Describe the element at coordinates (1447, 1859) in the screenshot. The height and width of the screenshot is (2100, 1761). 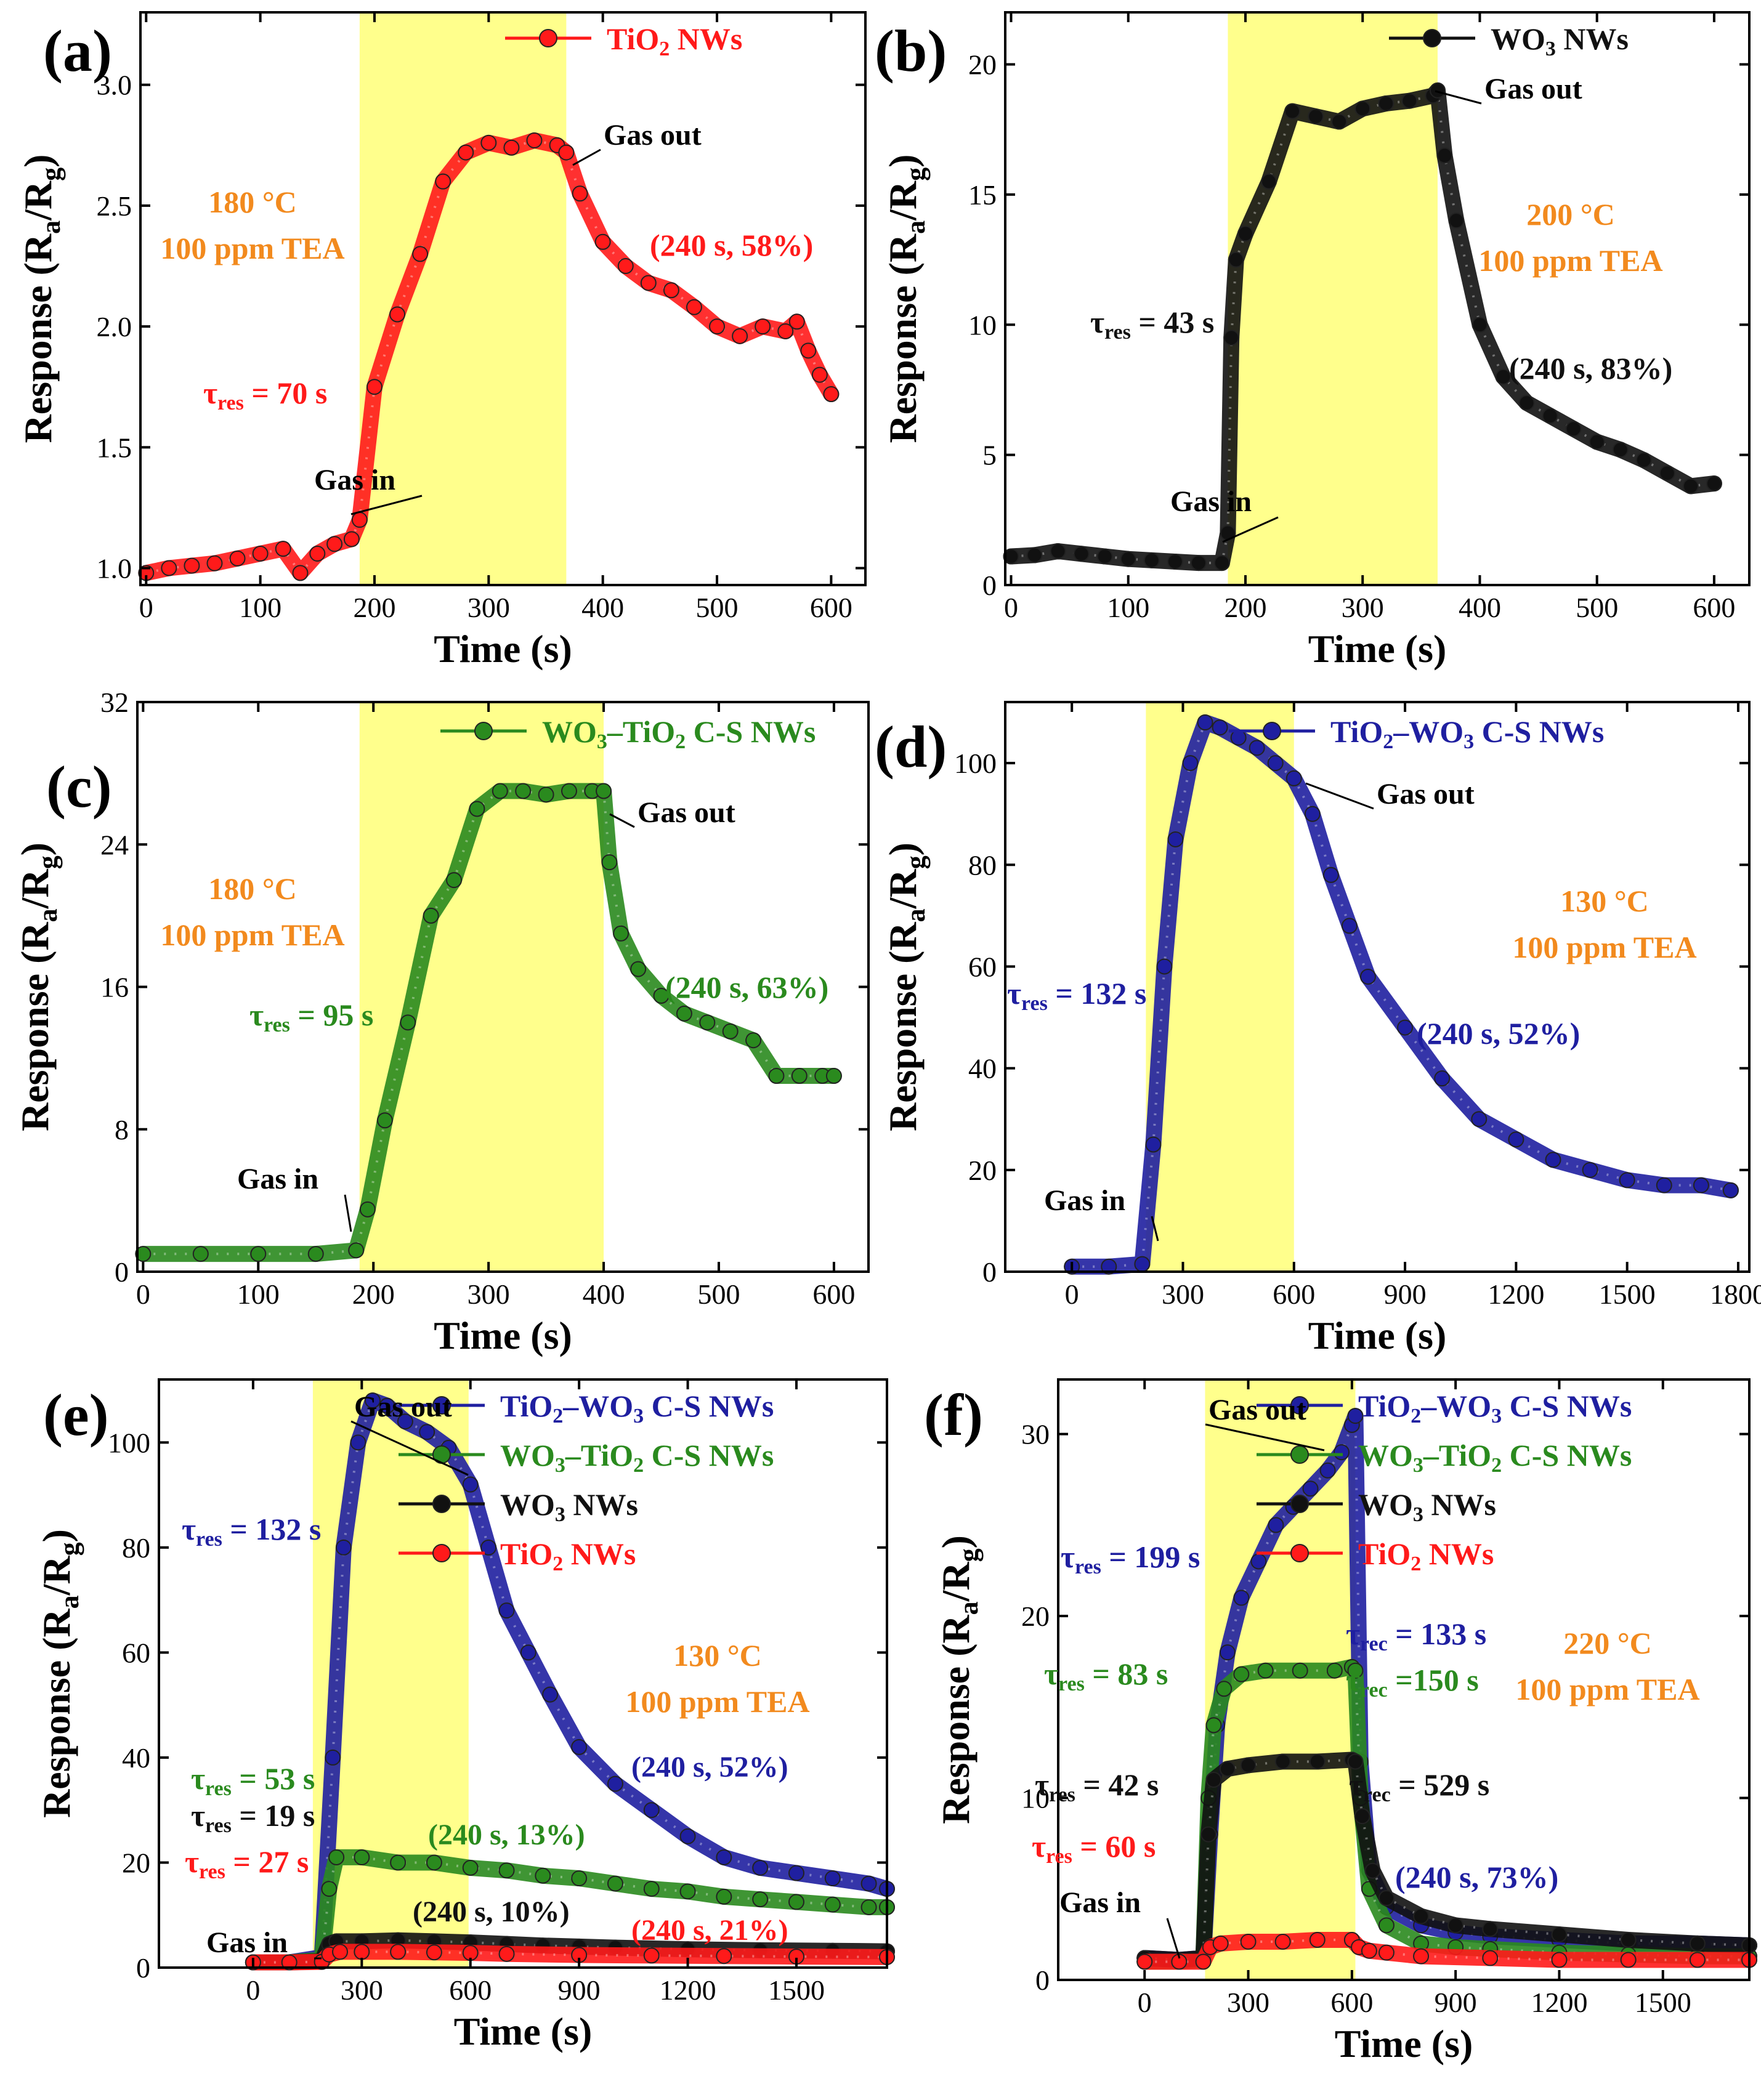
I see `series-line-highlight` at that location.